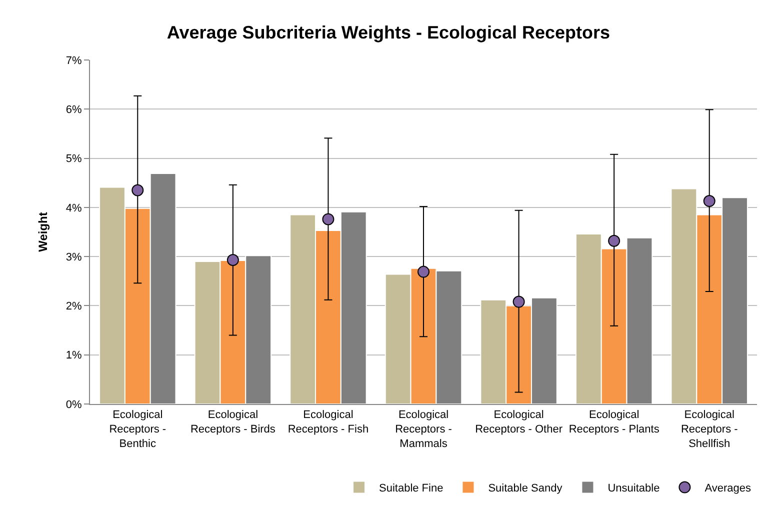 This screenshot has height=514, width=777. Describe the element at coordinates (74, 159) in the screenshot. I see `y-tick-label: 5%` at that location.